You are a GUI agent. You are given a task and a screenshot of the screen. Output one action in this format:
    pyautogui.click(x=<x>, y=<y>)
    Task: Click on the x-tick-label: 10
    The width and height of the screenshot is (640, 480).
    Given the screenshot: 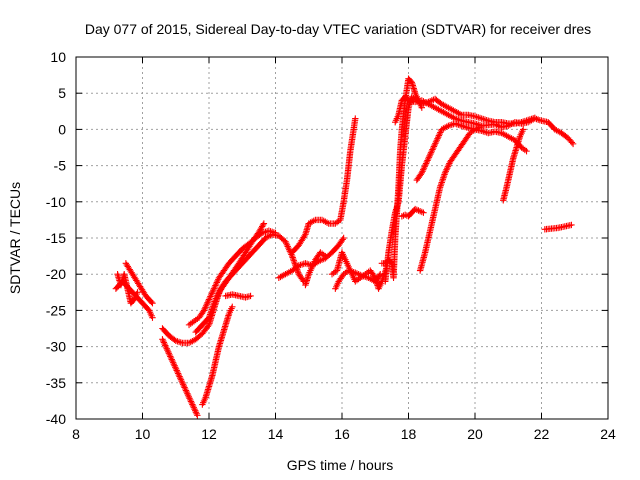 What is the action you would take?
    pyautogui.click(x=143, y=434)
    